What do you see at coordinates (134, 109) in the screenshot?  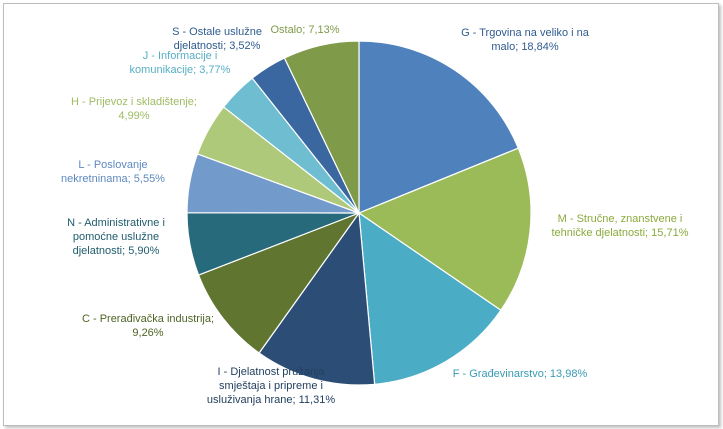 I see `slice-label-h: H - Prijevoz i skladištenje; 4,99%` at bounding box center [134, 109].